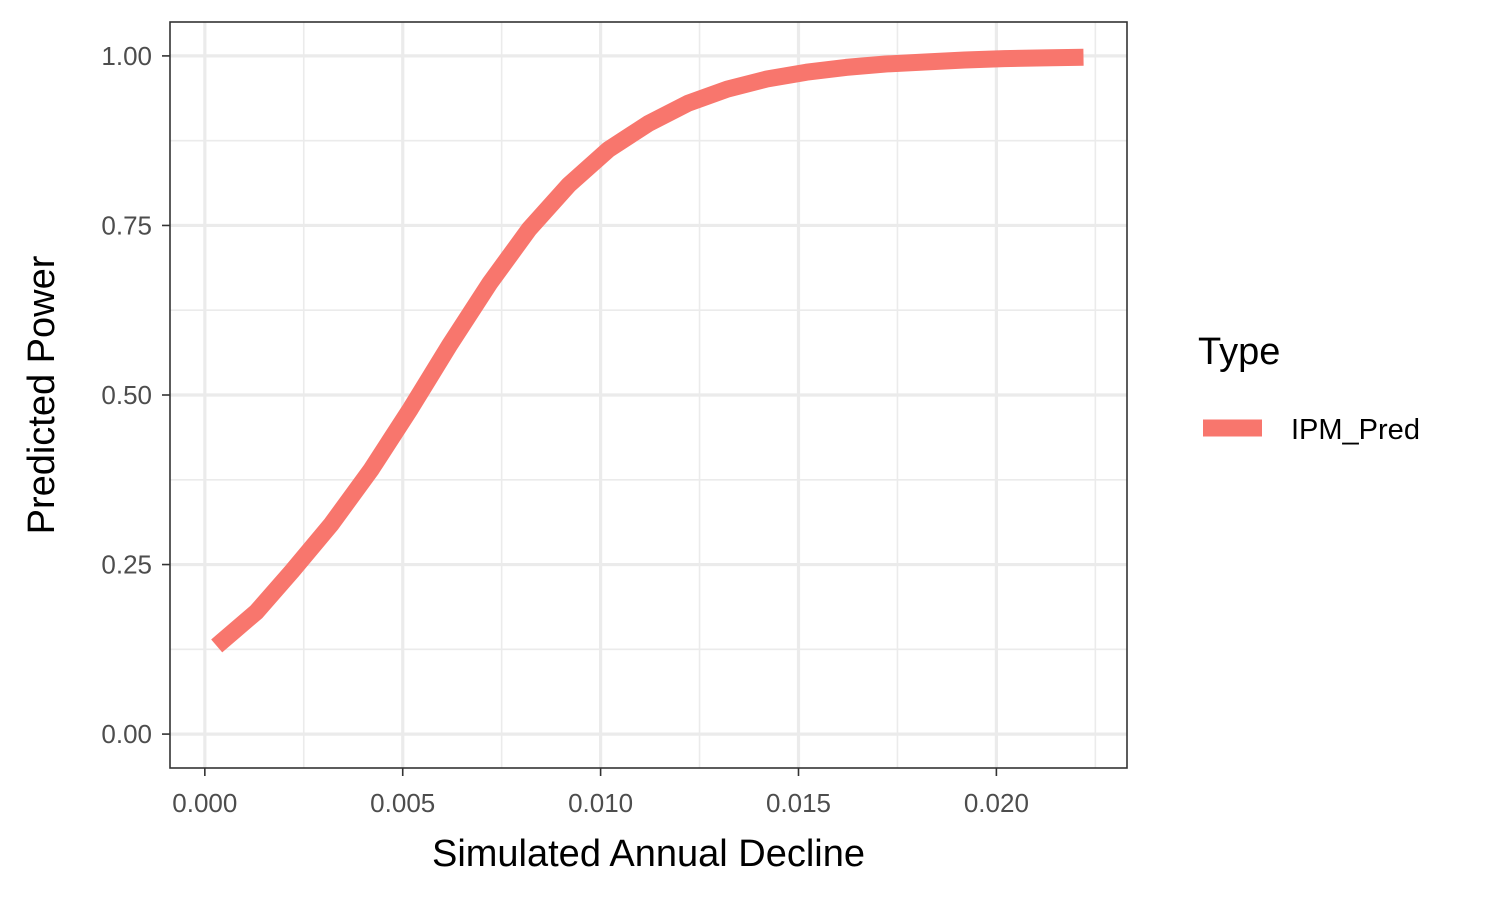 The width and height of the screenshot is (1500, 900). I want to click on y-axis-title: Predicted Power, so click(42, 394).